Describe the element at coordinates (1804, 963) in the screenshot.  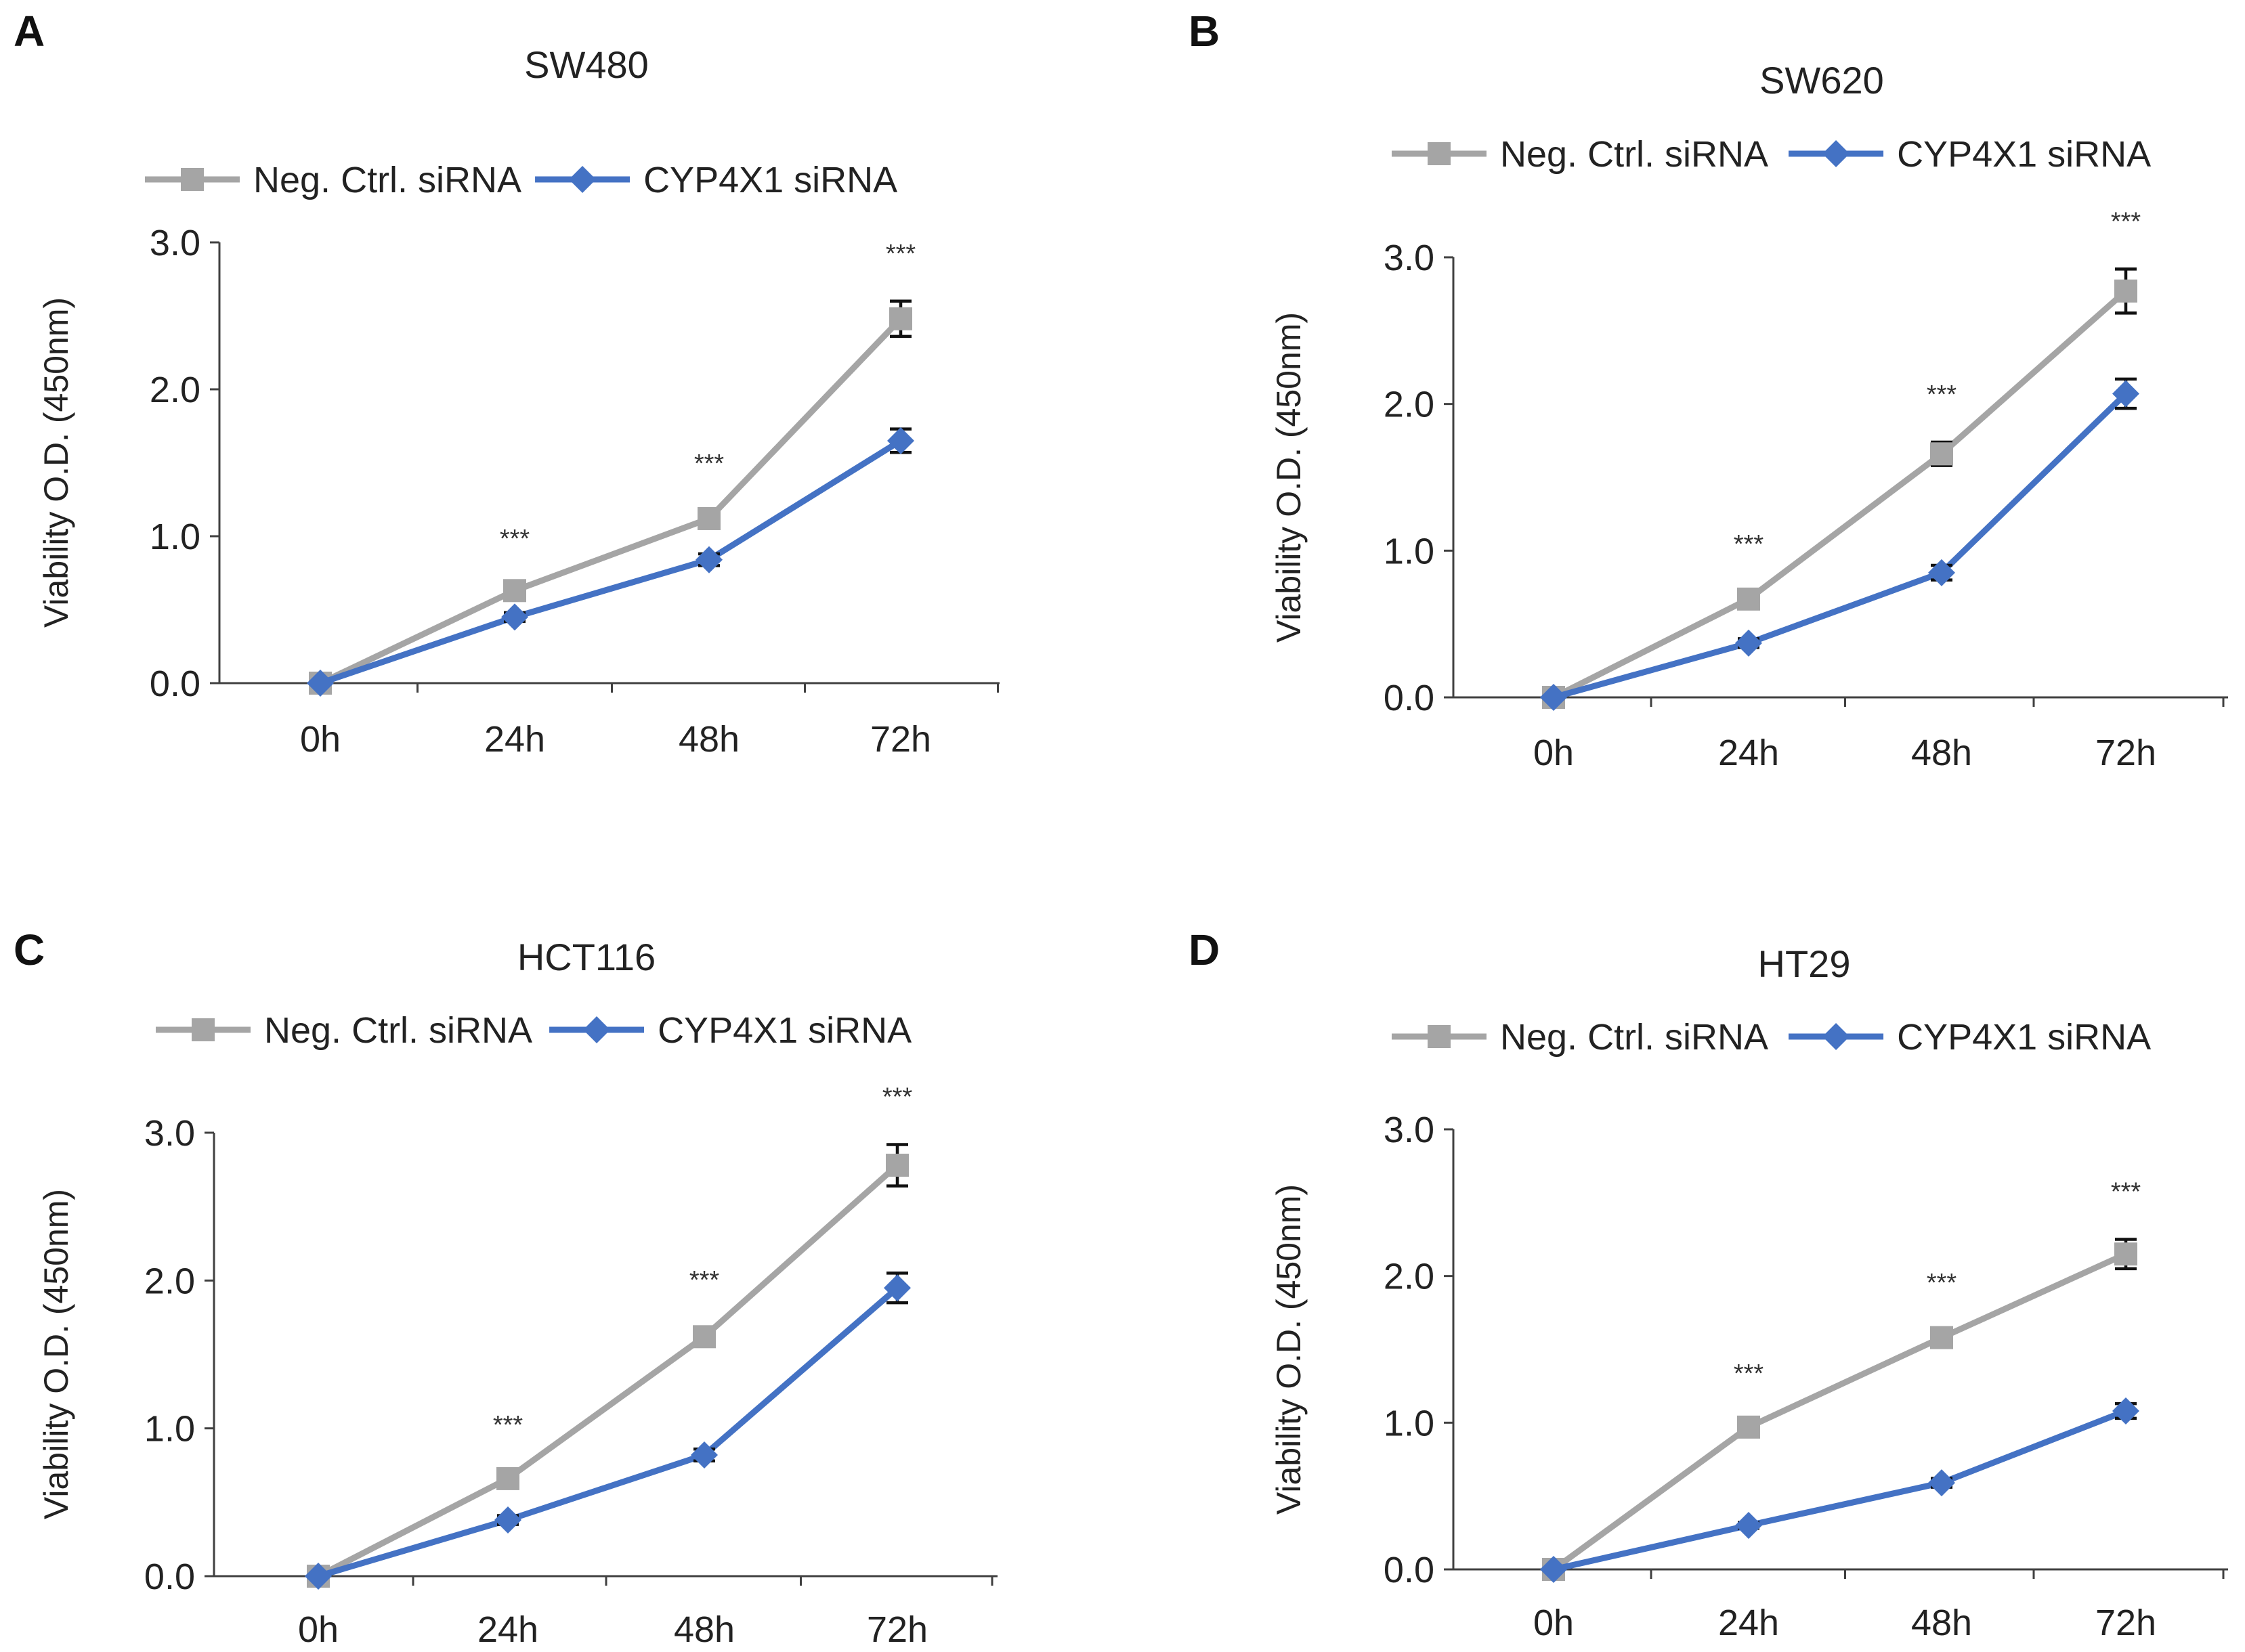
I see `chart-title: HT29` at that location.